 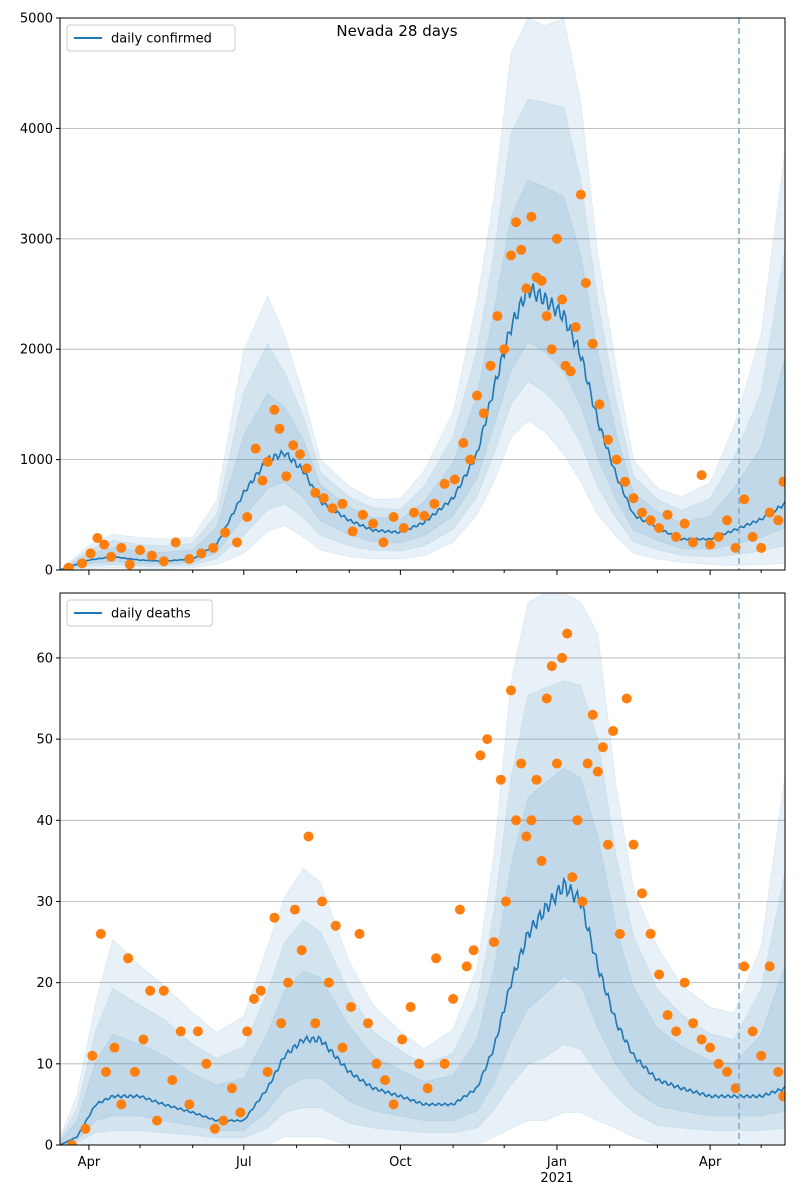 I want to click on y-tick-label: 30, so click(x=44, y=902).